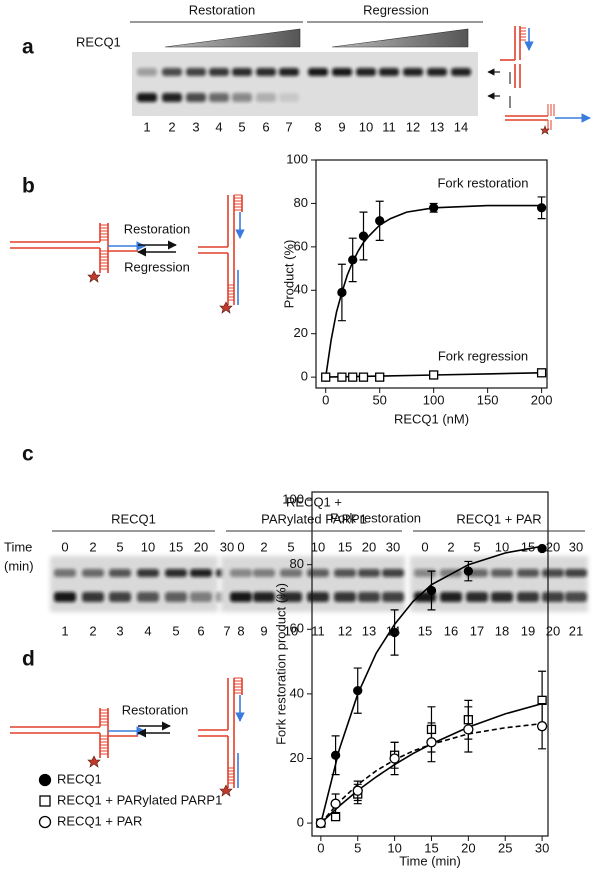 The height and width of the screenshot is (875, 601). What do you see at coordinates (451, 630) in the screenshot?
I see `lane-number: 16` at bounding box center [451, 630].